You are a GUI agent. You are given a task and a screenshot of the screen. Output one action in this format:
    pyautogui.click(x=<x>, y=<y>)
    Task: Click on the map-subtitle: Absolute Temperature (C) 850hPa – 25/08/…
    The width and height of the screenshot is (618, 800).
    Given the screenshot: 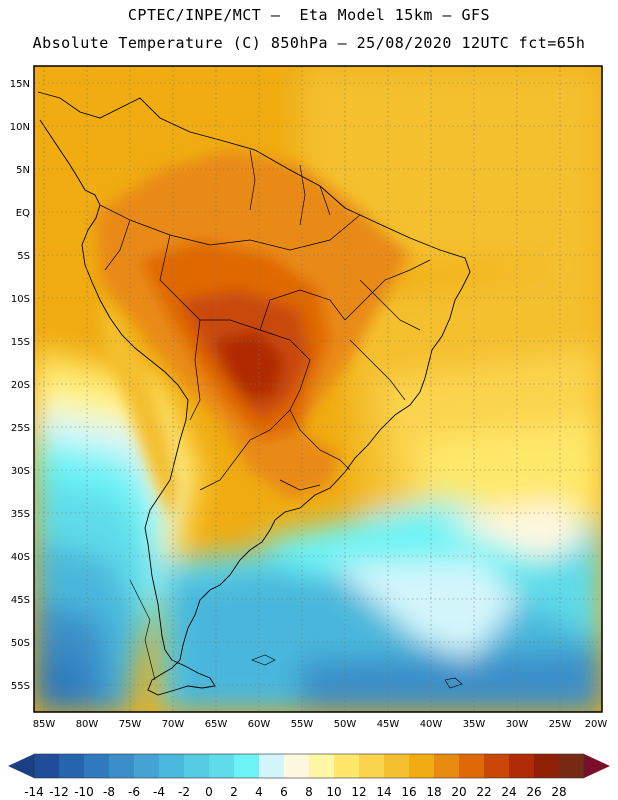 What is the action you would take?
    pyautogui.click(x=309, y=43)
    